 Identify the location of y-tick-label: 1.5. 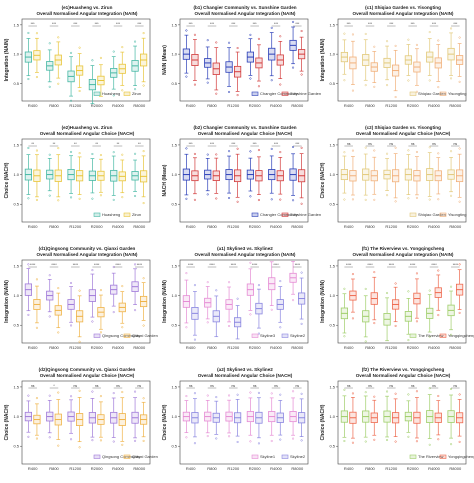
(332, 144).